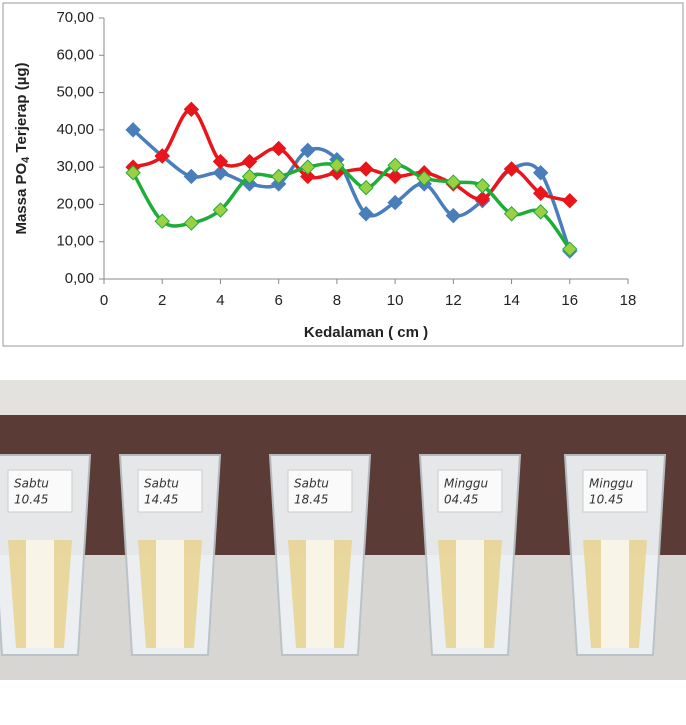 This screenshot has height=725, width=686. Describe the element at coordinates (21, 109) in the screenshot. I see `y-axis-title-part: Terjerap (µg)` at that location.